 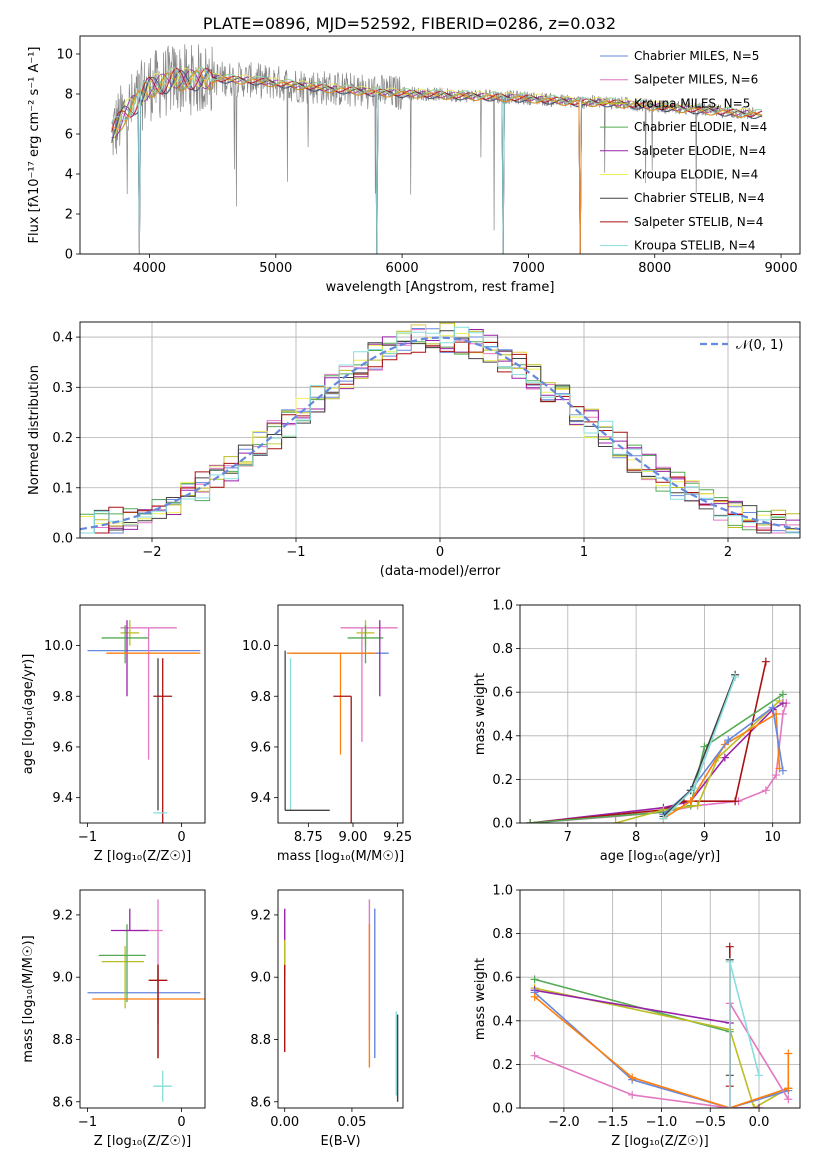 What do you see at coordinates (613, 1122) in the screenshot?
I see `tick-label-x: −1.5` at bounding box center [613, 1122].